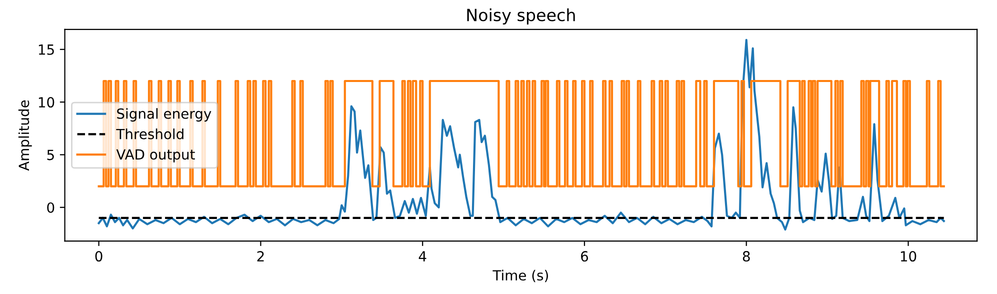  Describe the element at coordinates (746, 256) in the screenshot. I see `x-tick-label: 8` at that location.